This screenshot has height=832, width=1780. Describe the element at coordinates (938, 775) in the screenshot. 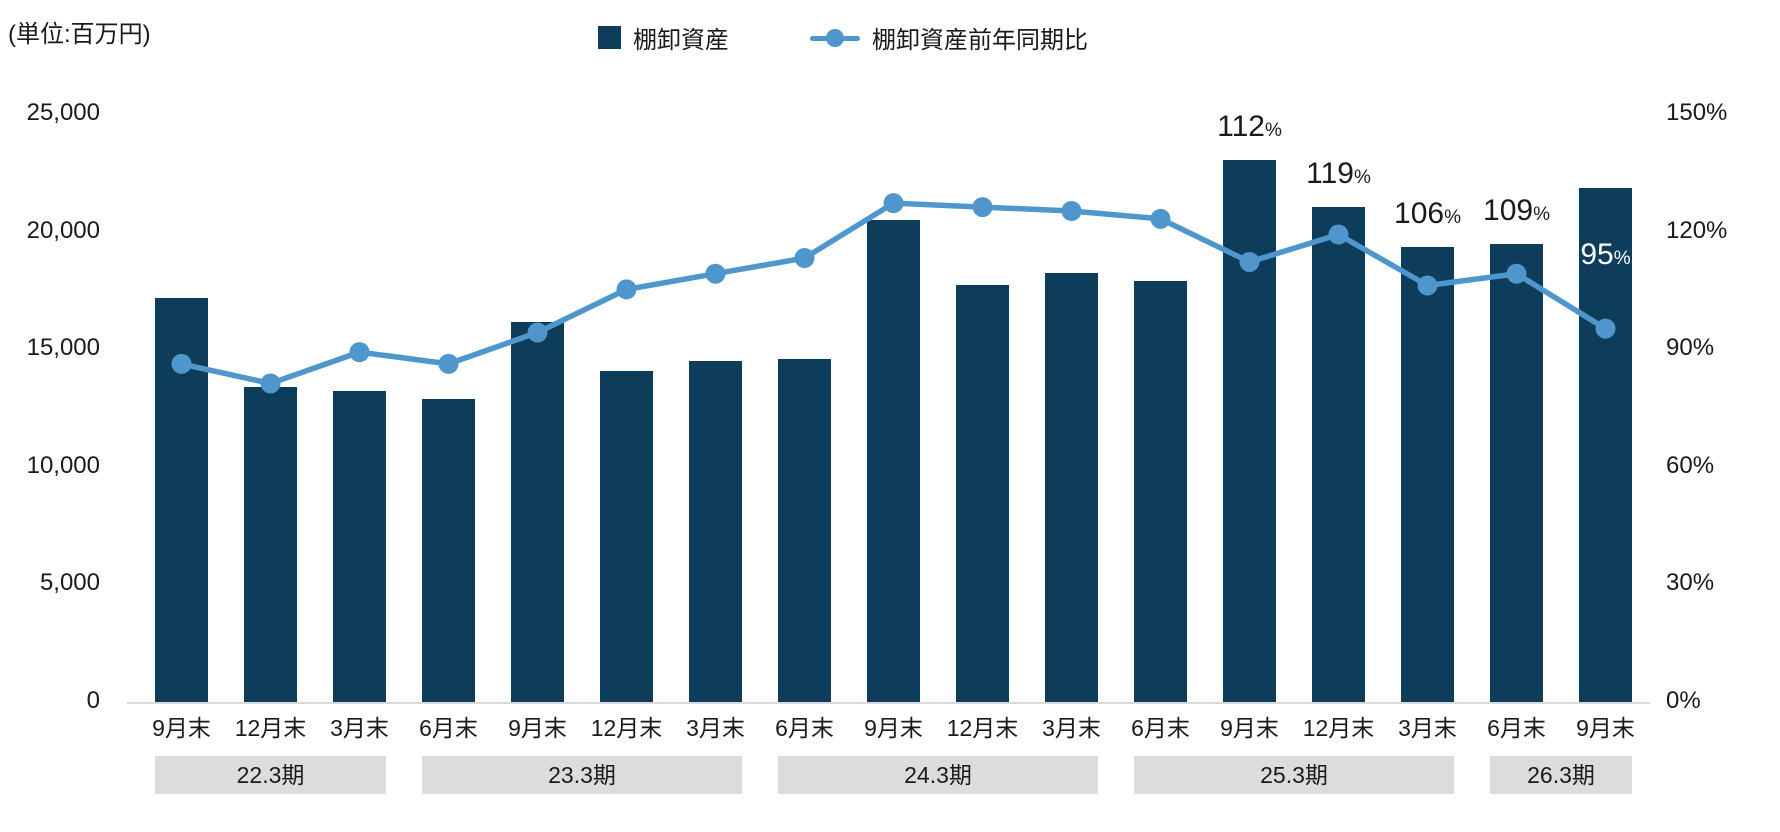

I see `period-label-24.3期: 24.3期` at that location.